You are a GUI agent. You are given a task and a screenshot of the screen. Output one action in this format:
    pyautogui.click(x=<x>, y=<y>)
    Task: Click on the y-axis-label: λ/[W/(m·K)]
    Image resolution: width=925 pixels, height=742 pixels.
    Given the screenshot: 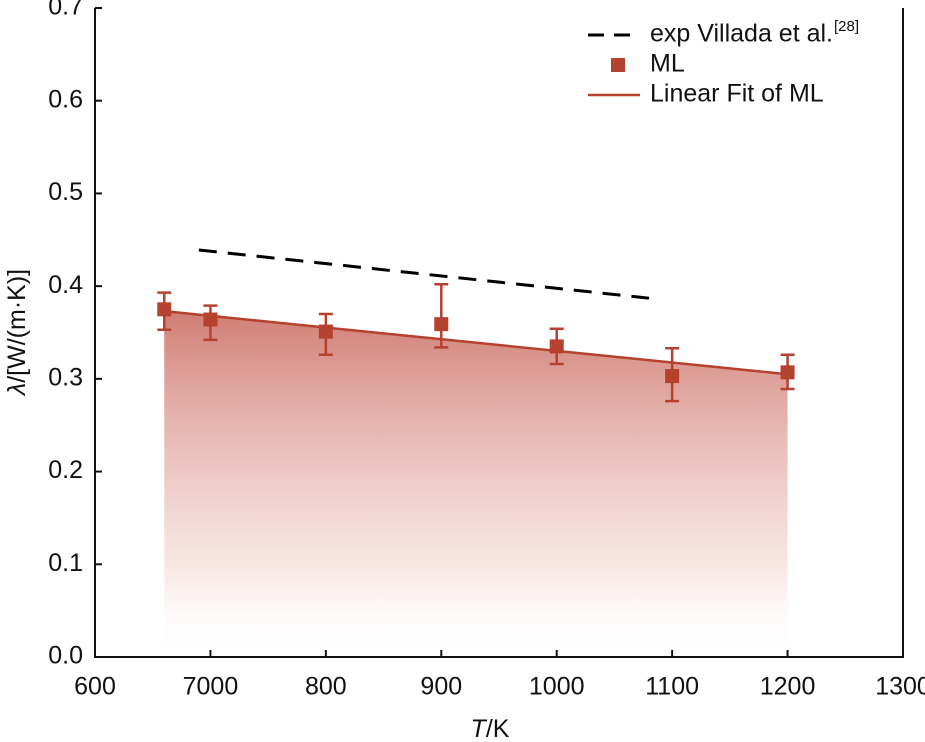 What is the action you would take?
    pyautogui.click(x=17, y=333)
    